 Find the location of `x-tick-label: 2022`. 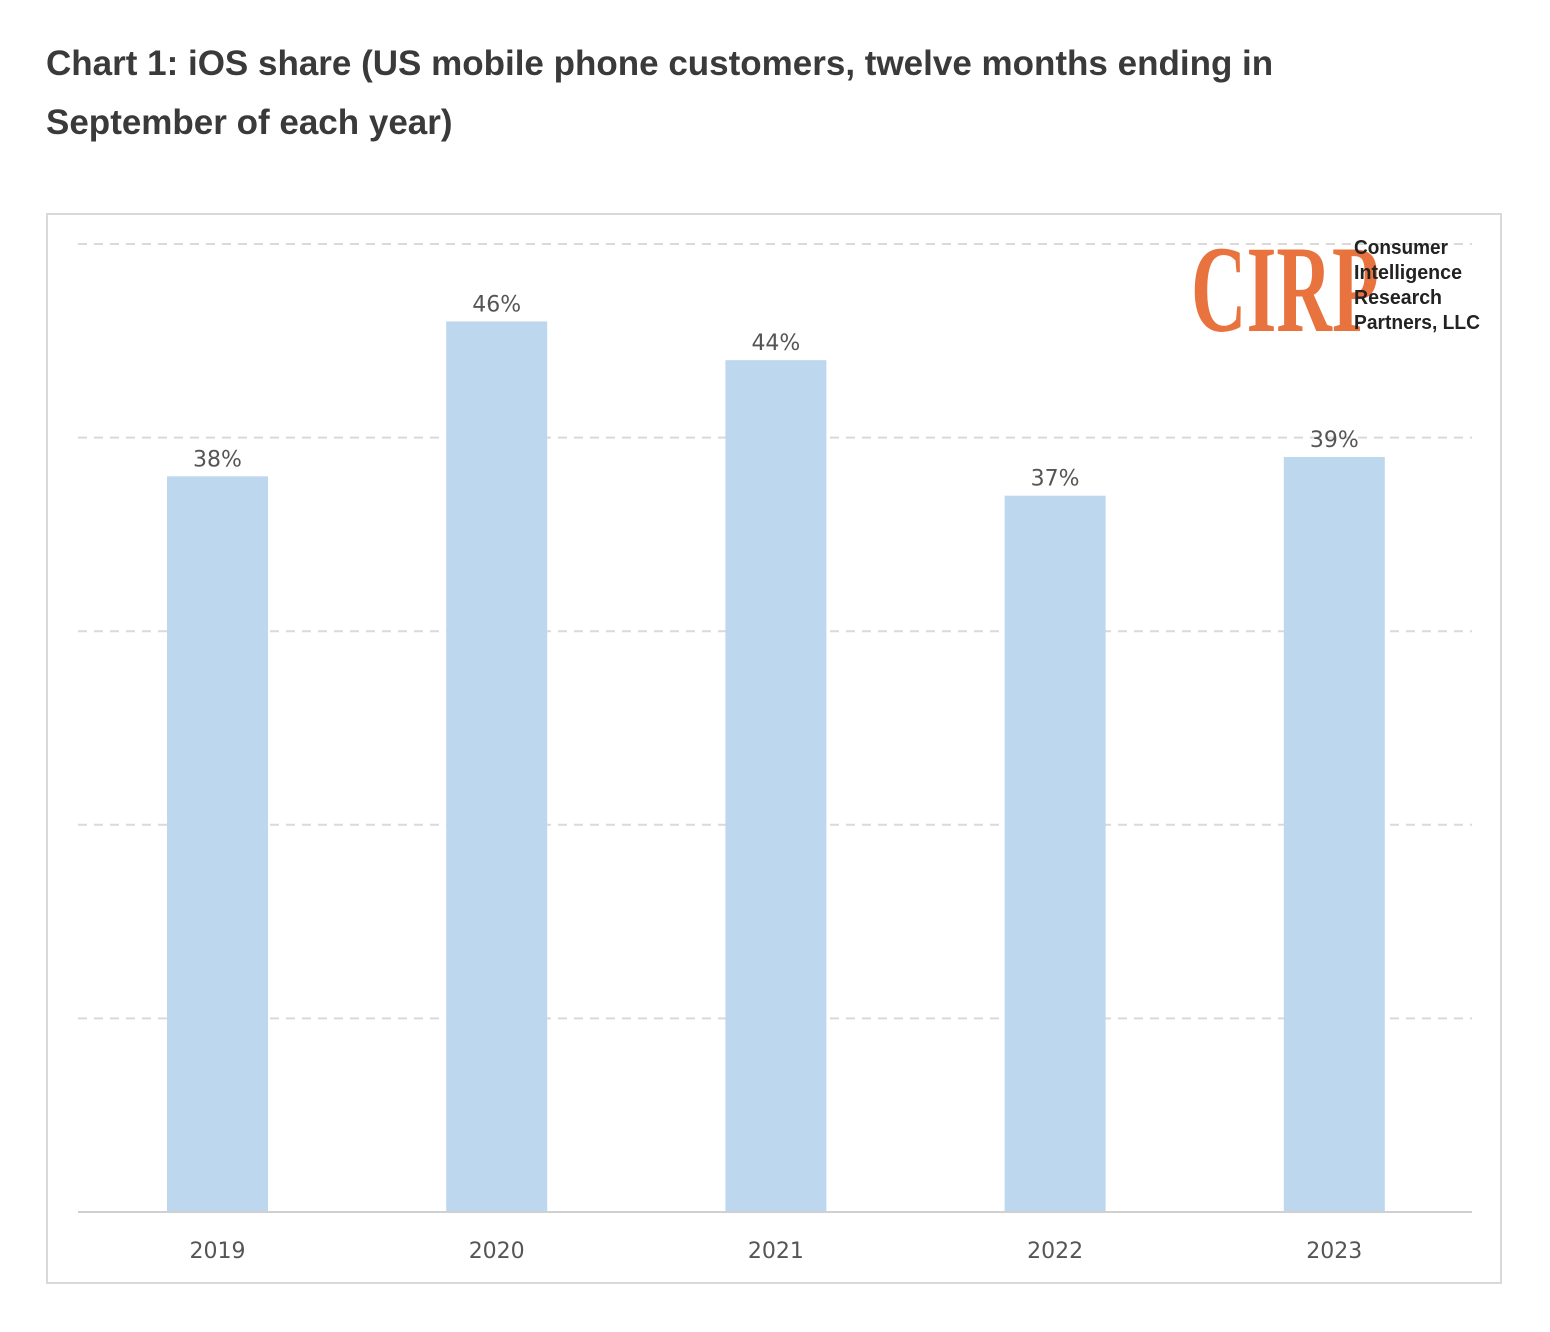

x-tick-label: 2022 is located at coordinates (1055, 1251).